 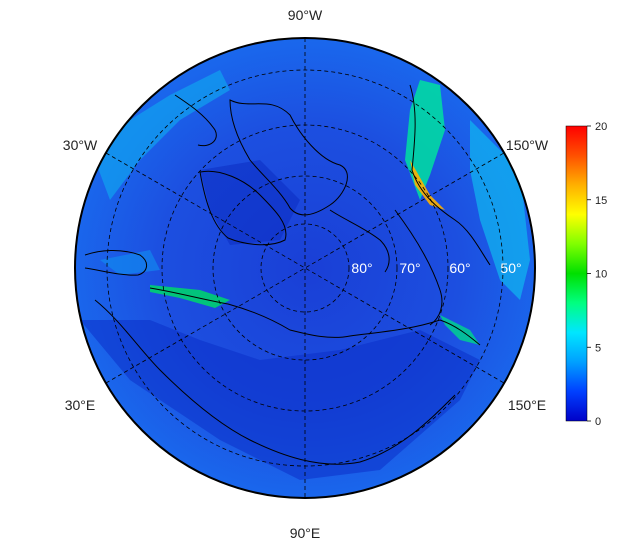 What do you see at coordinates (527, 145) in the screenshot?
I see `lon-label-150w: 150°W` at bounding box center [527, 145].